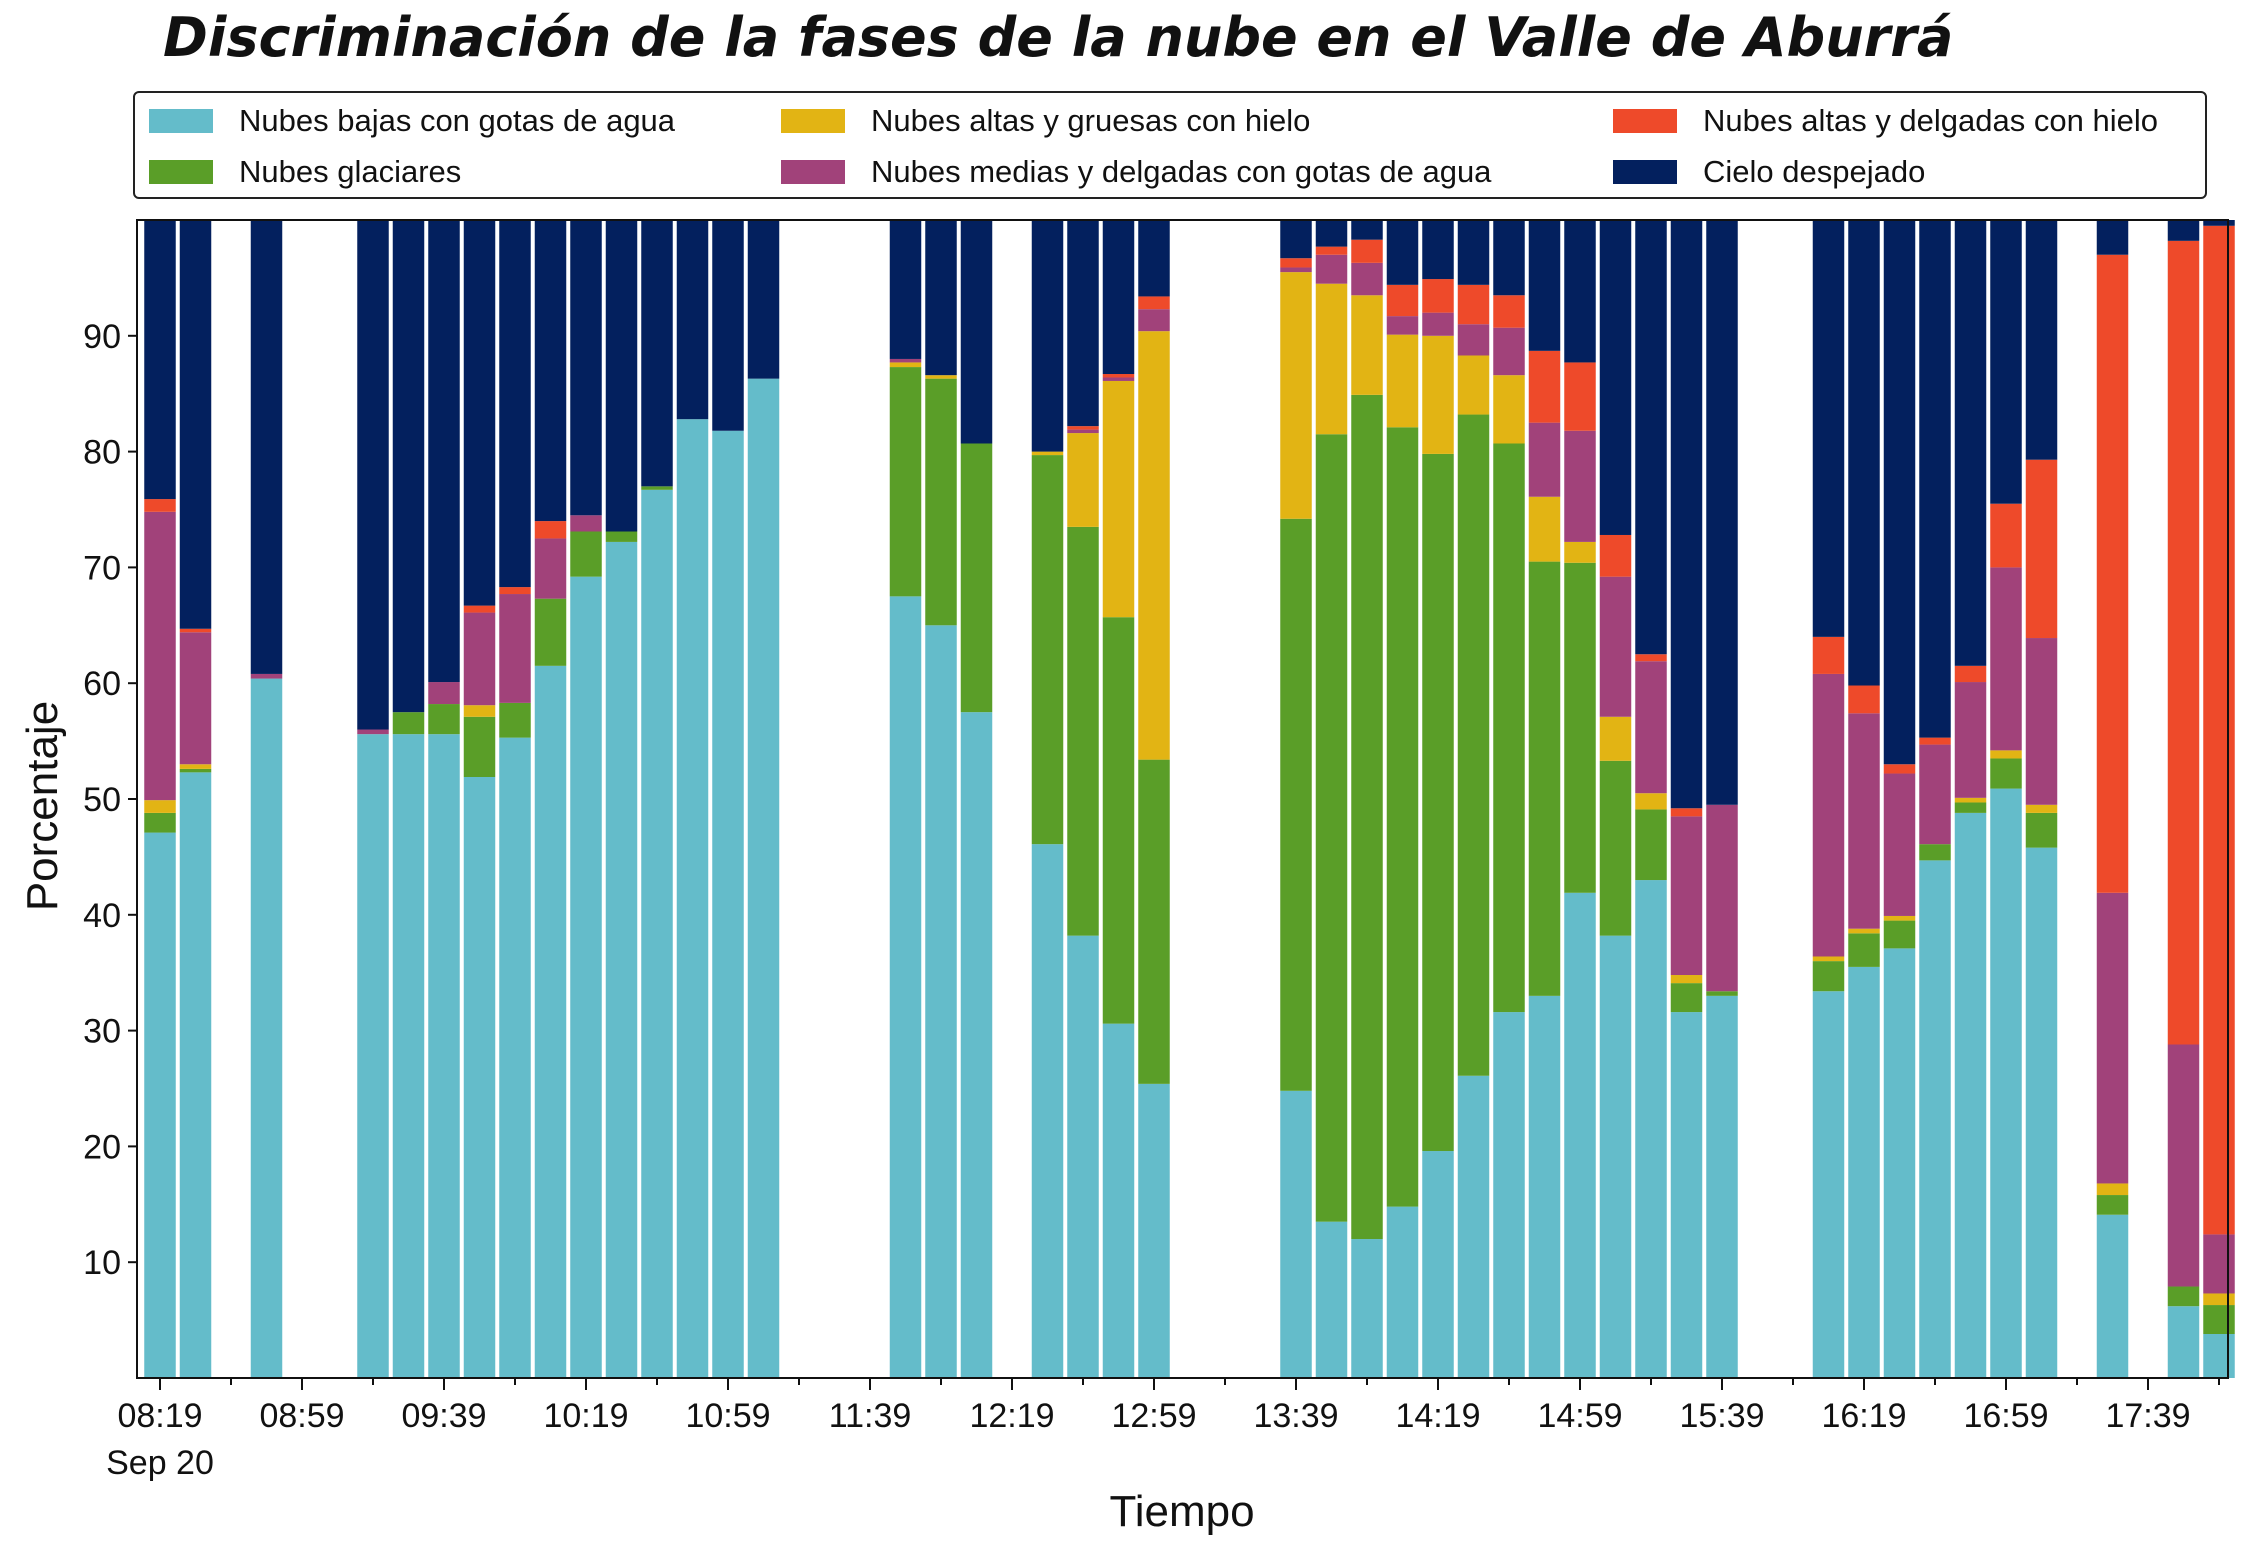 The image size is (2244, 1559). I want to click on y-tick-label: 20, so click(102, 1147).